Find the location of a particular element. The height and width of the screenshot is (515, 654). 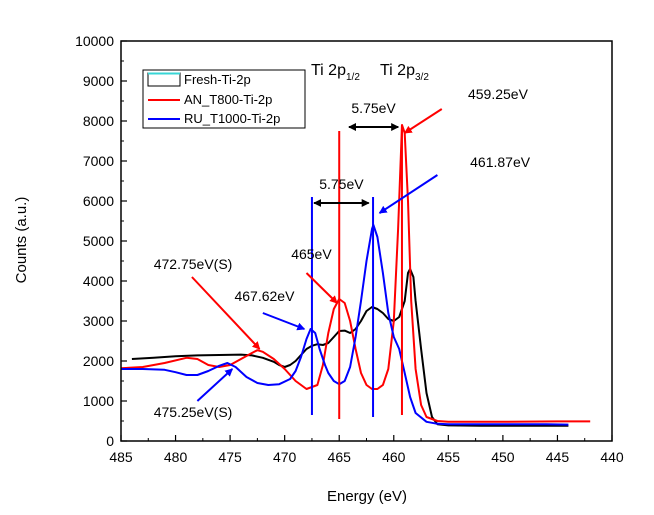

legend-label-ru-t1000: RU_T1000-Ti-2p is located at coordinates (232, 118).